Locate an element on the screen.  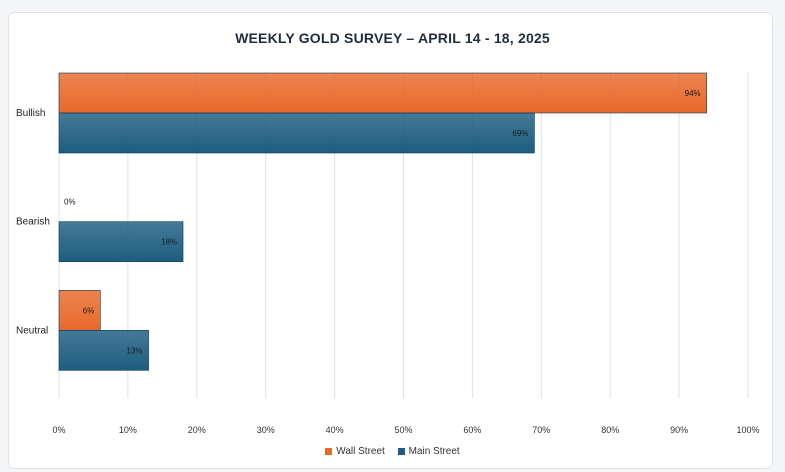
legend: Wall Street Main Street is located at coordinates (392, 452).